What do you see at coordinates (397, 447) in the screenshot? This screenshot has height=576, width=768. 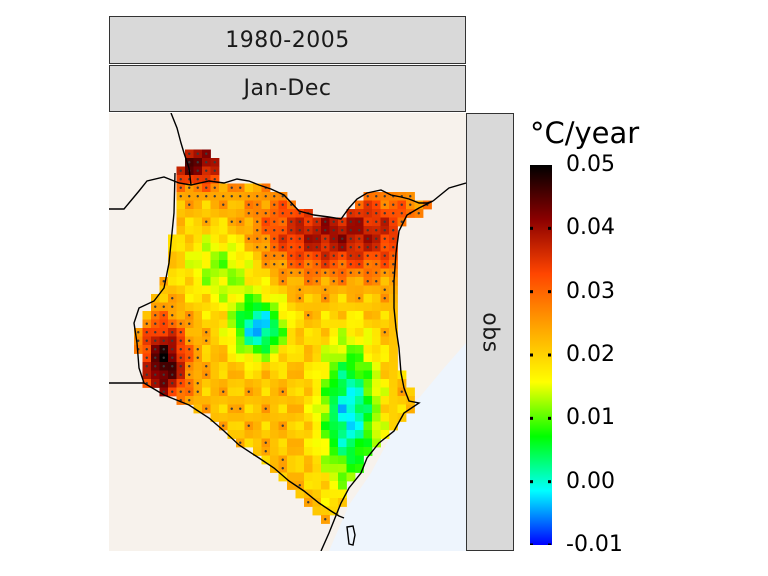 I see `sea-area` at bounding box center [397, 447].